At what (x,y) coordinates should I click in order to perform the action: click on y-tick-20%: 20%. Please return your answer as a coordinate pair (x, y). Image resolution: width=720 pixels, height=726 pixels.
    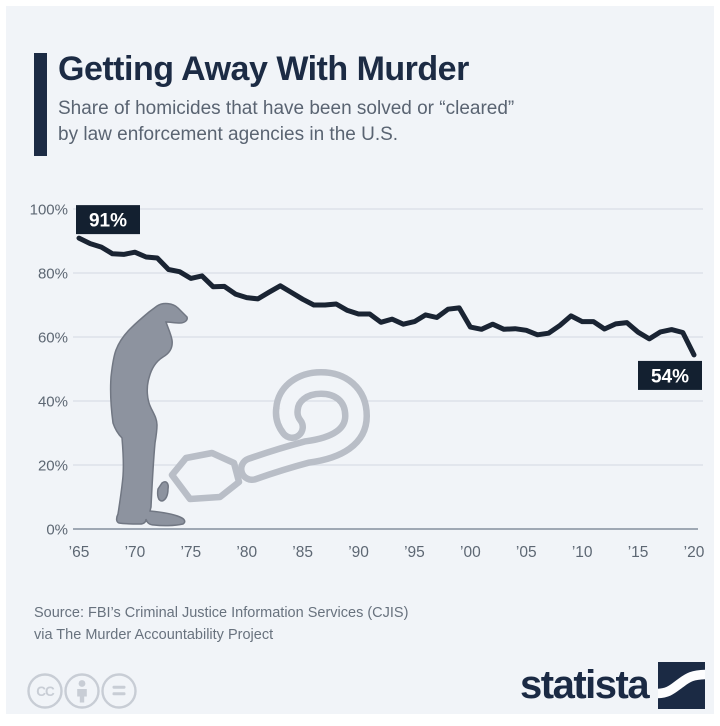
    Looking at the image, I should click on (53, 466).